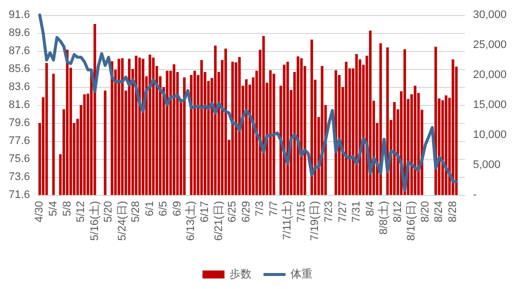 The width and height of the screenshot is (515, 289). I want to click on x-tick-label: 6/9, so click(177, 208).